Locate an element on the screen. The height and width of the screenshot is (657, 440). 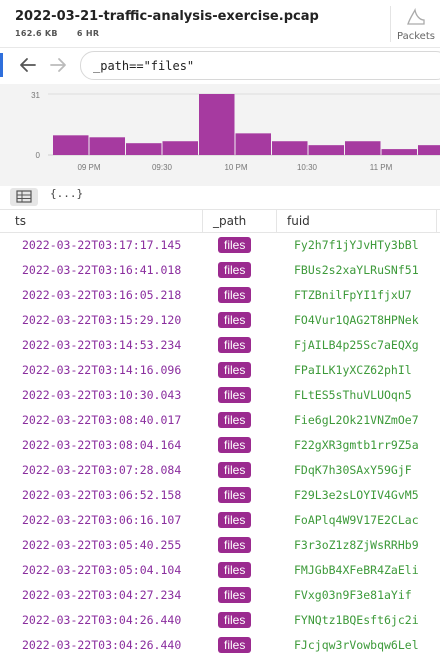
cell-fuid: FTZBnilFpYI1fjxU7 is located at coordinates (353, 295).